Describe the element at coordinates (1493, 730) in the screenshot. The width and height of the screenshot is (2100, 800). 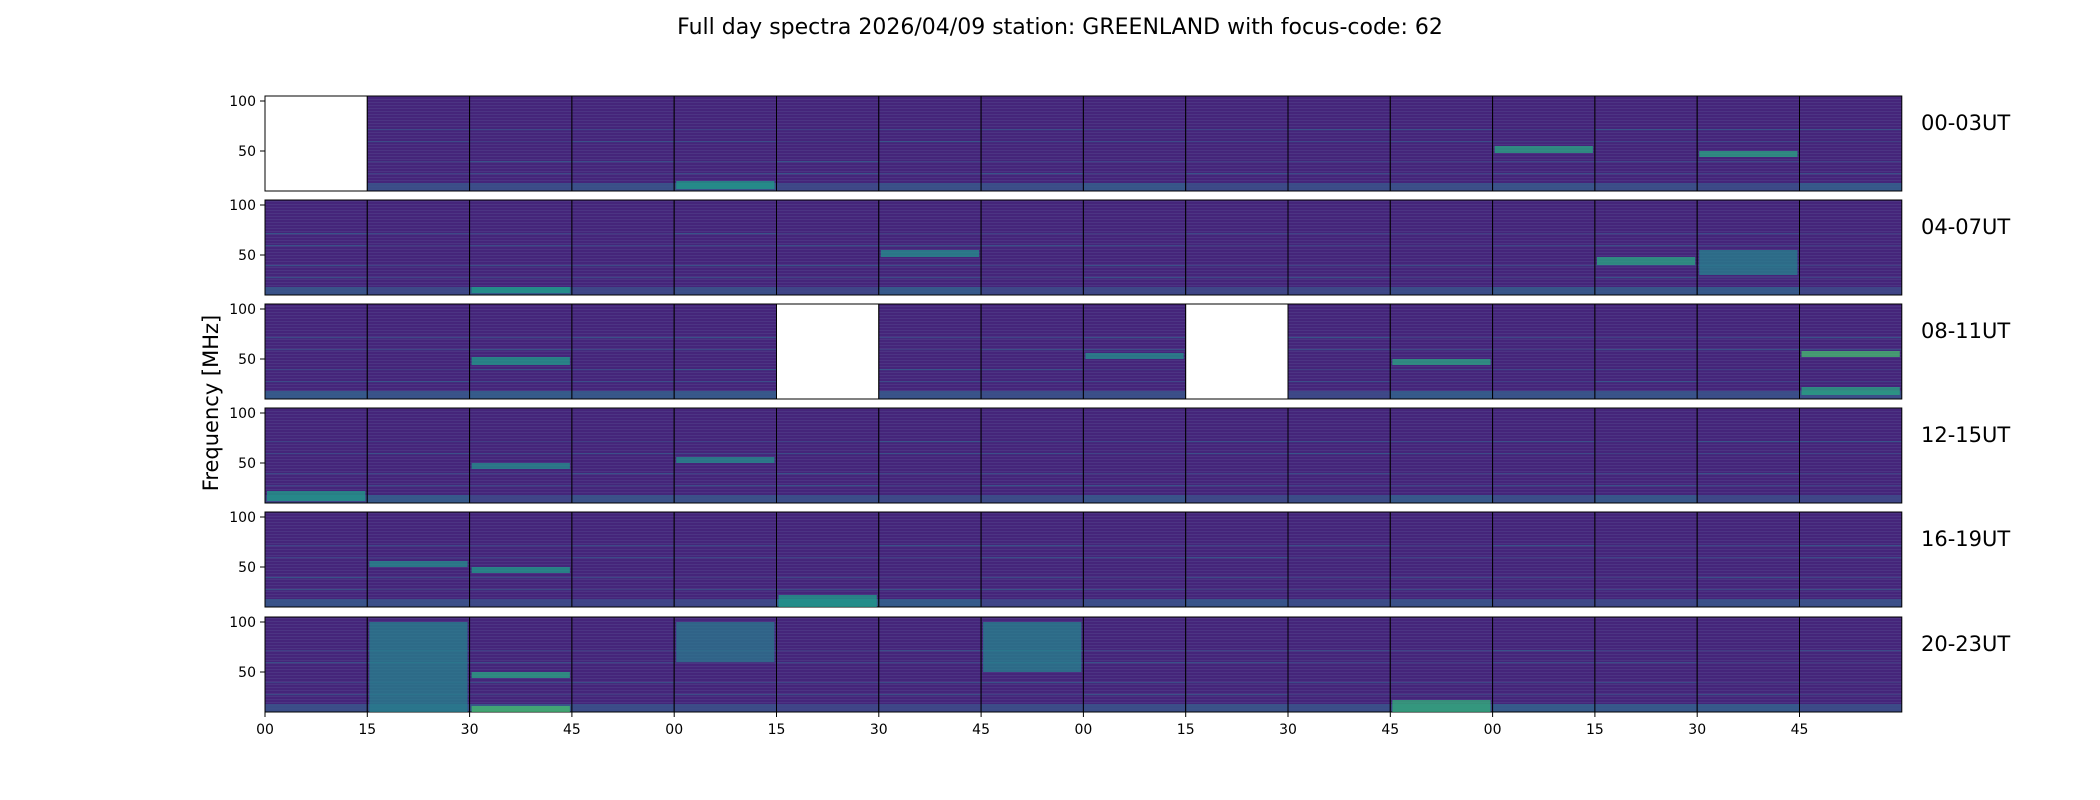
I see `x-tick-label: 00` at that location.